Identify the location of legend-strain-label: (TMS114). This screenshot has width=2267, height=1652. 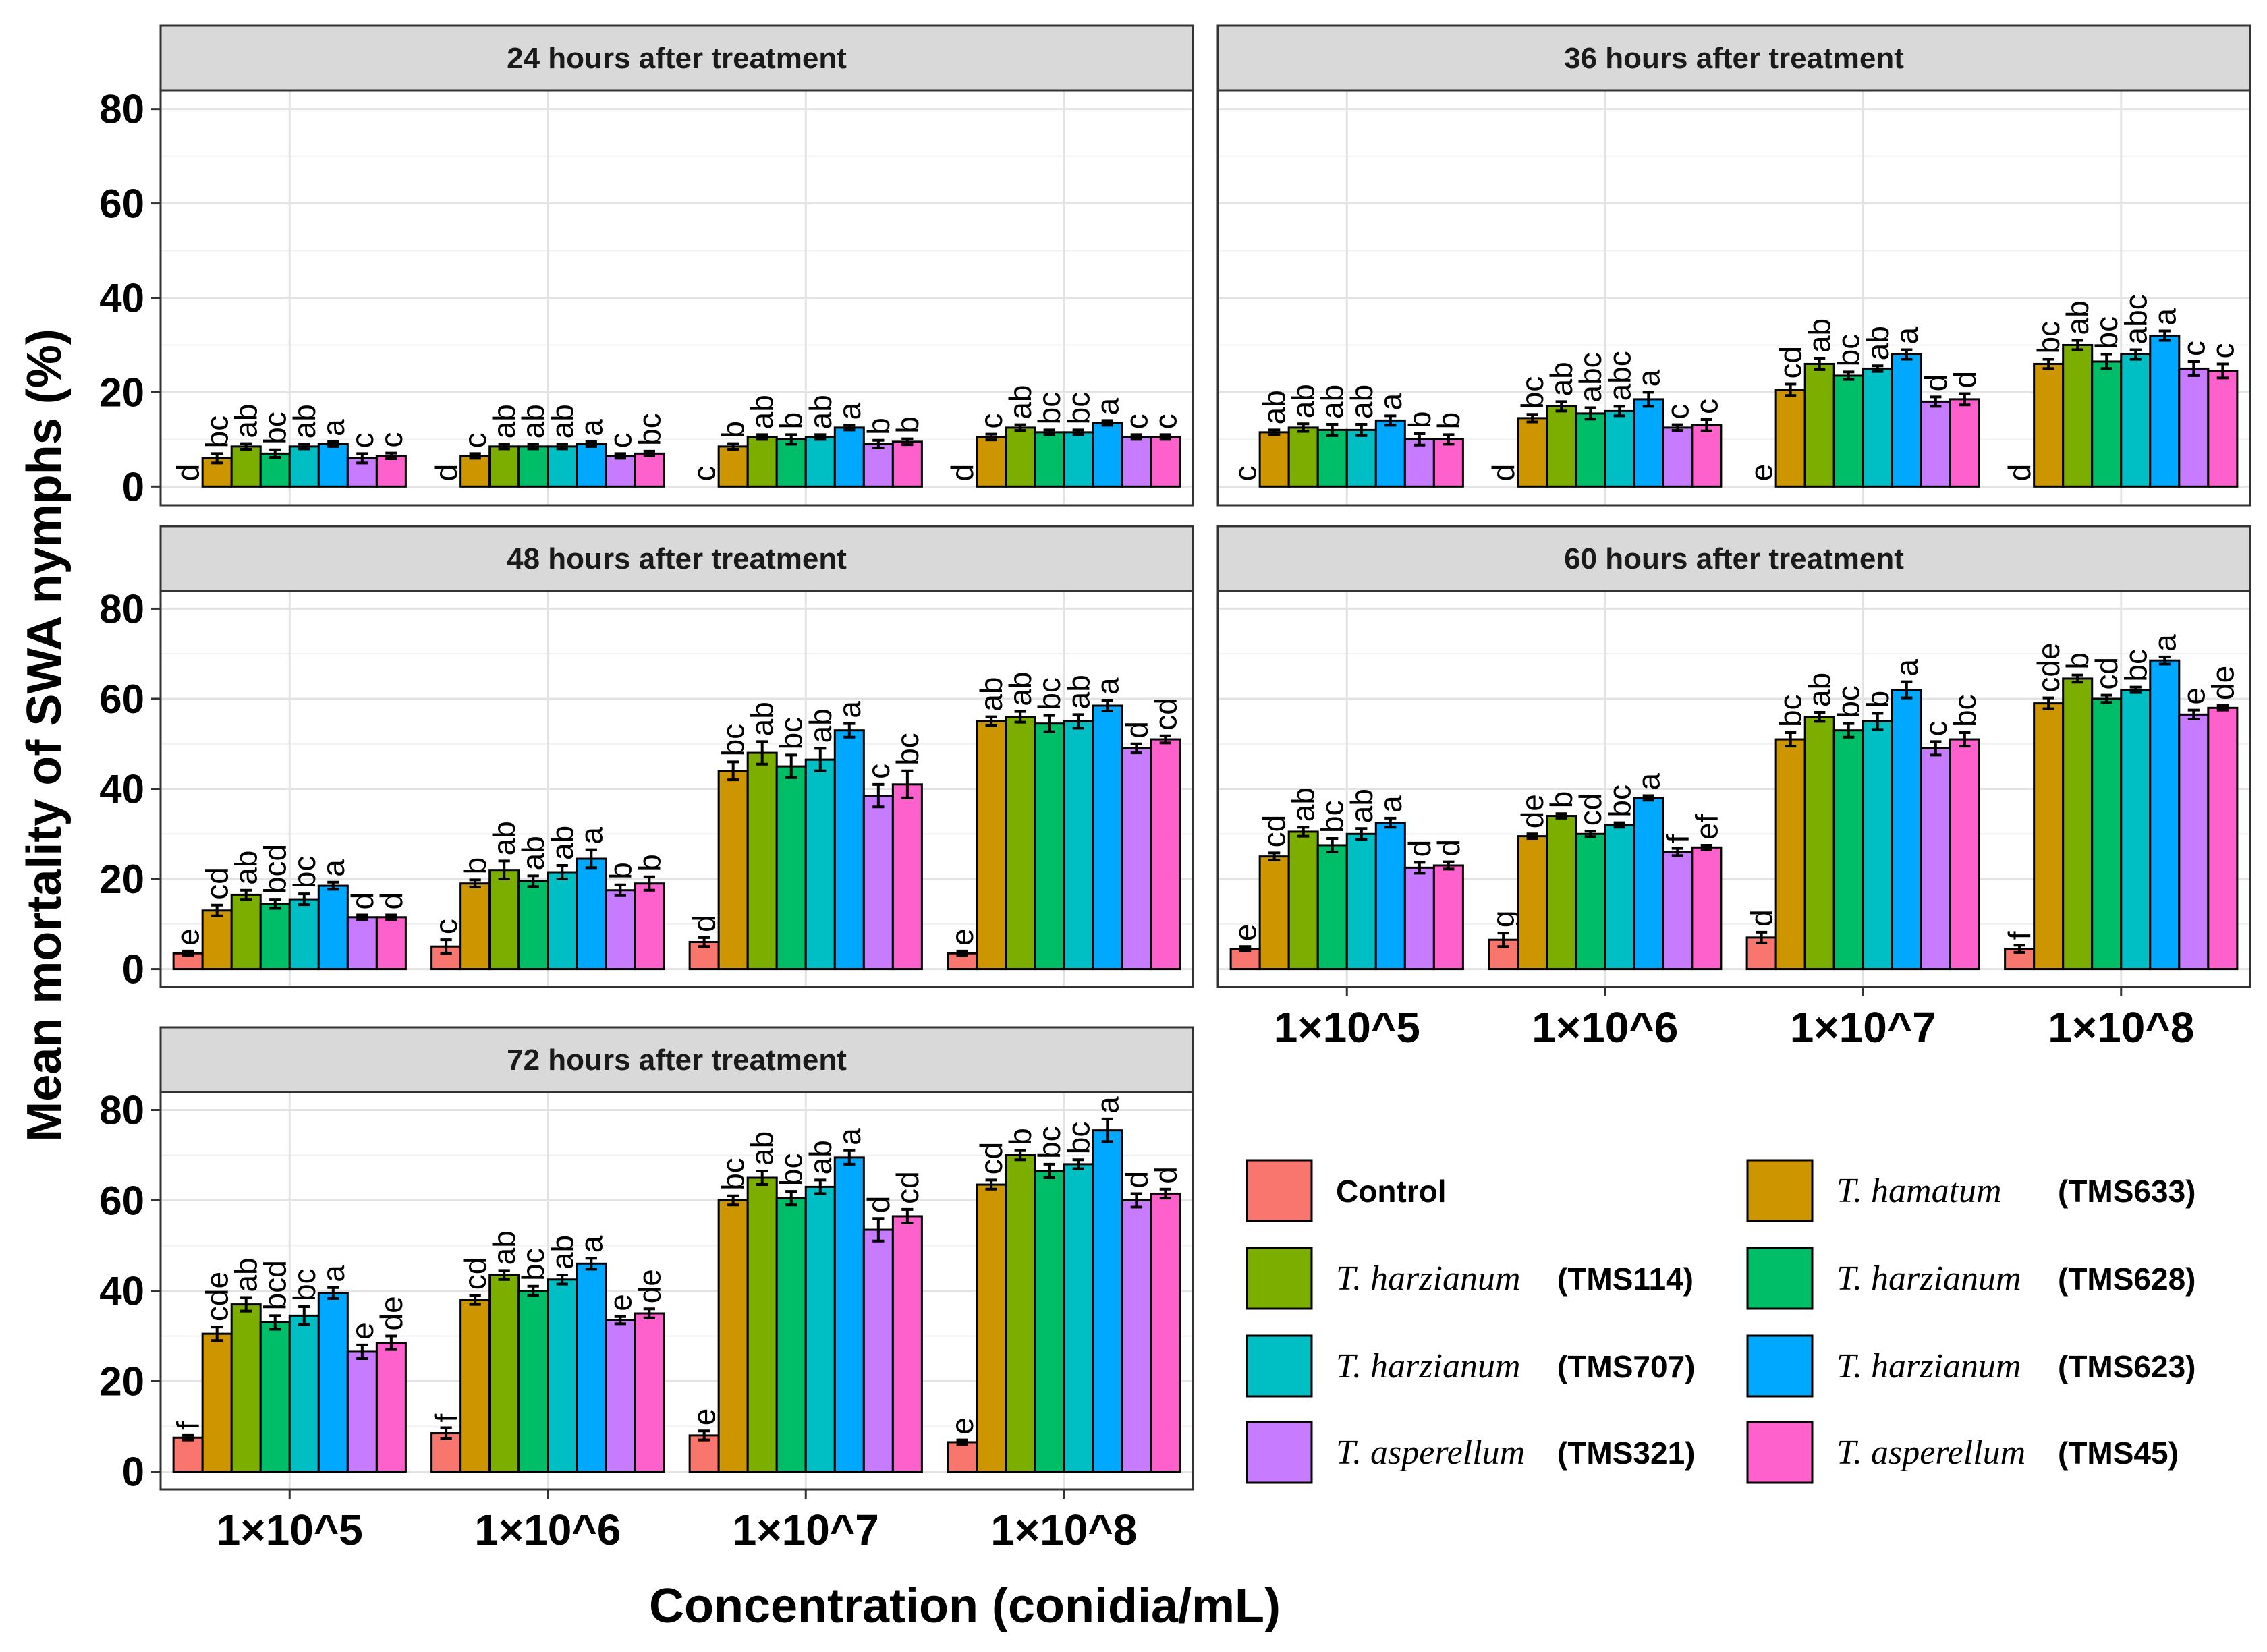
(1625, 1279).